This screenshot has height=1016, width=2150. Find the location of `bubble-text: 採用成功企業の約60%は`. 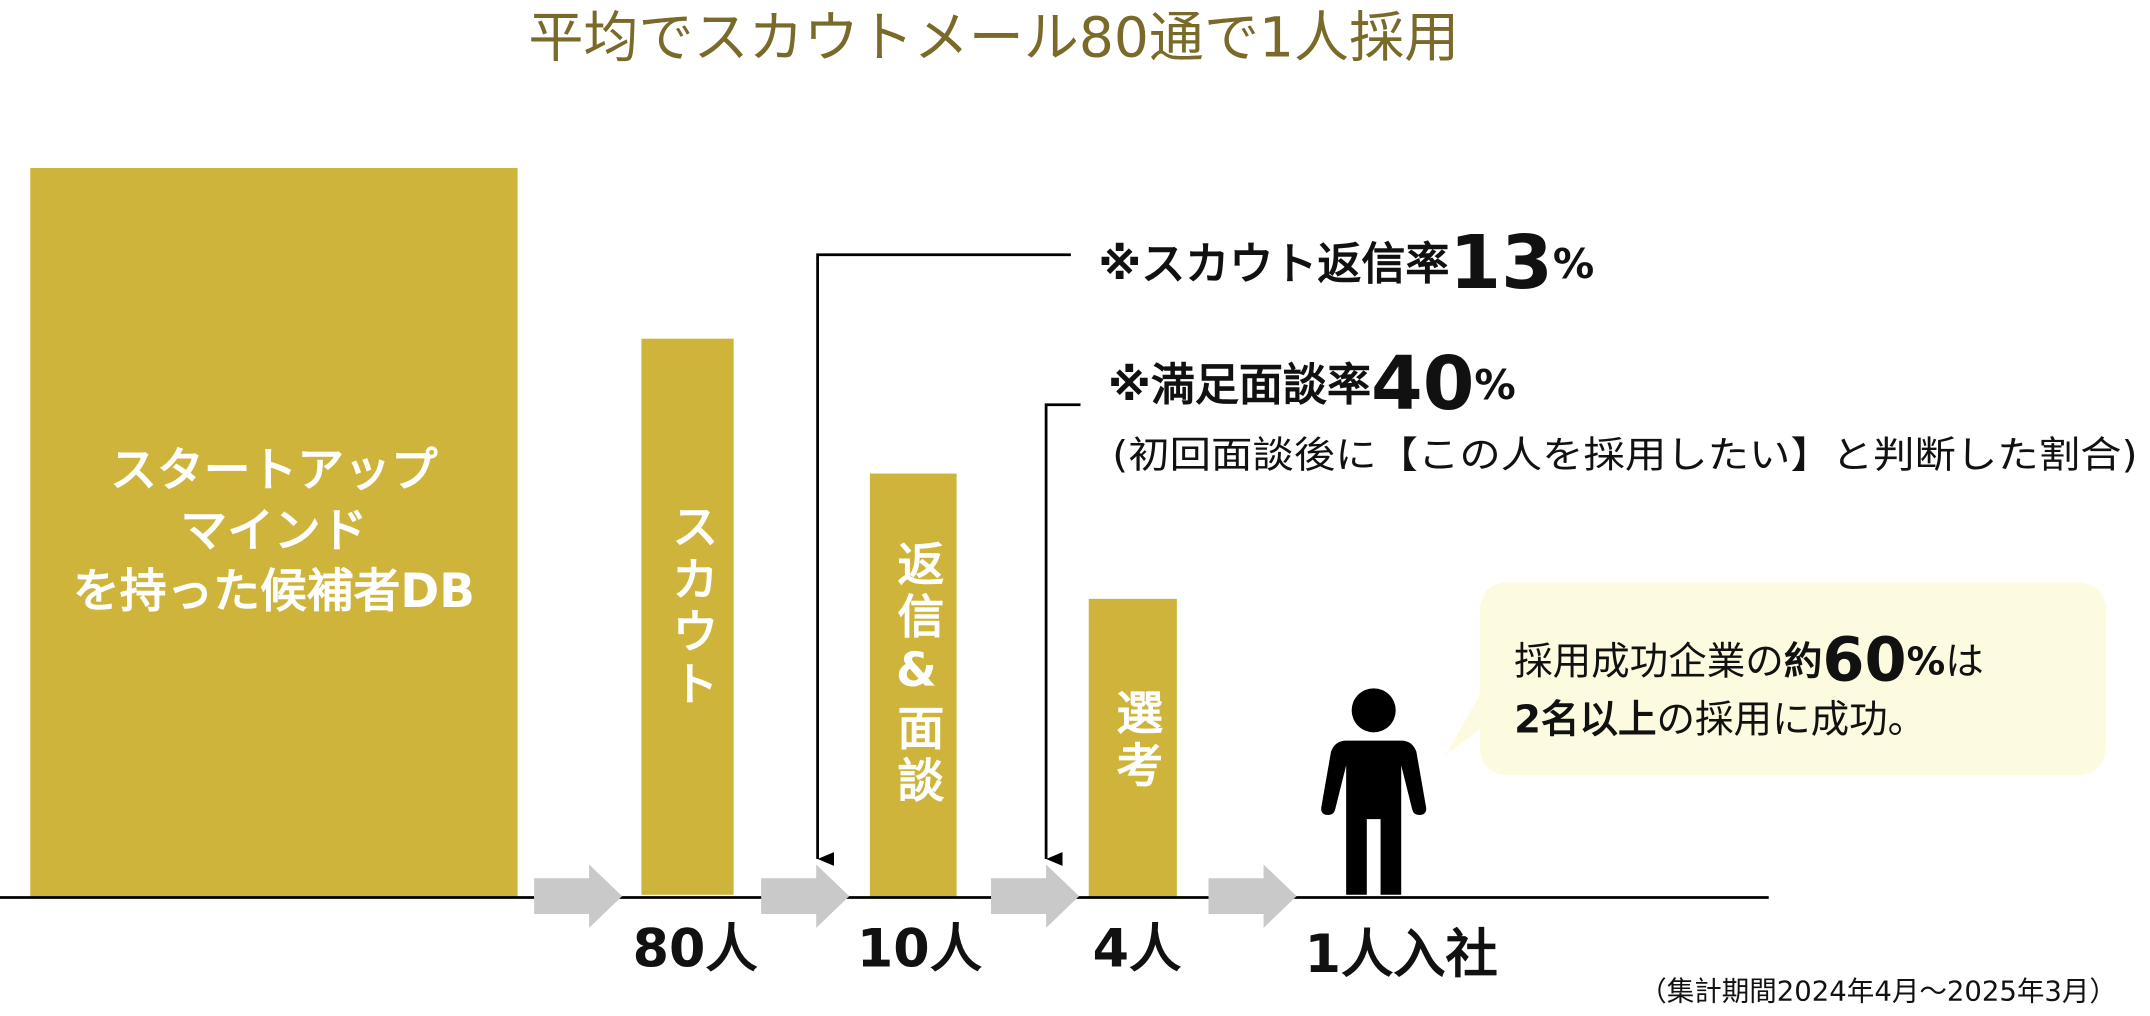

bubble-text: 採用成功企業の約60%は is located at coordinates (1749, 660).